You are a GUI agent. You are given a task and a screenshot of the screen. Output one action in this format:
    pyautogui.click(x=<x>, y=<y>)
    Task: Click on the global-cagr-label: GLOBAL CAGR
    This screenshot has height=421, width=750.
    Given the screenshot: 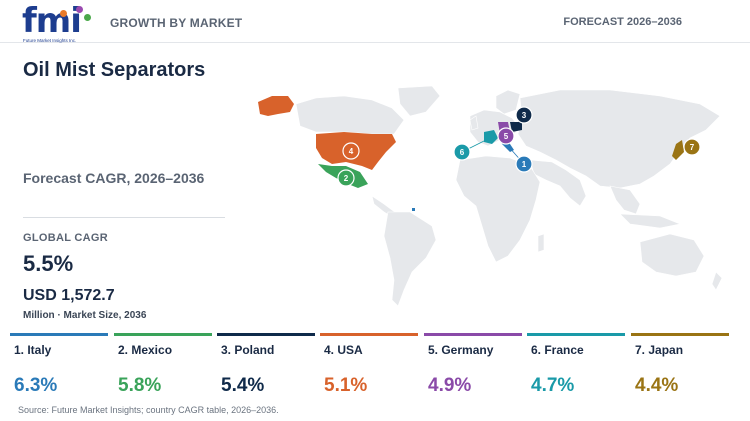 What is the action you would take?
    pyautogui.click(x=65, y=238)
    